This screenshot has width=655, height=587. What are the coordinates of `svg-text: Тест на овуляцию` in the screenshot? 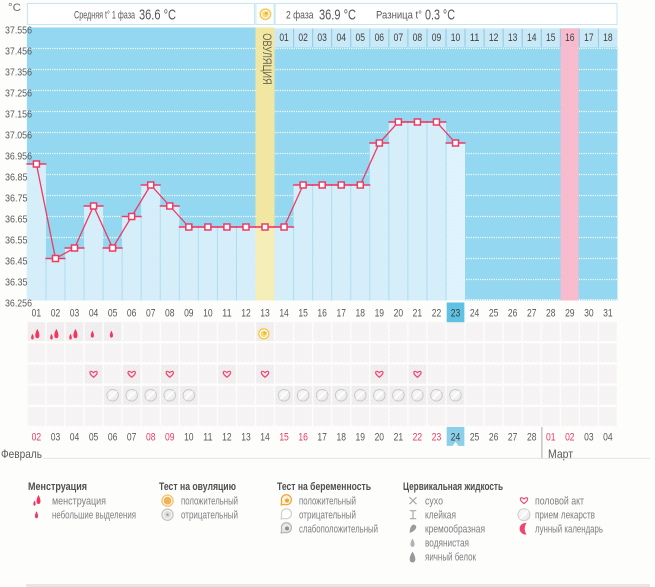 It's located at (197, 487).